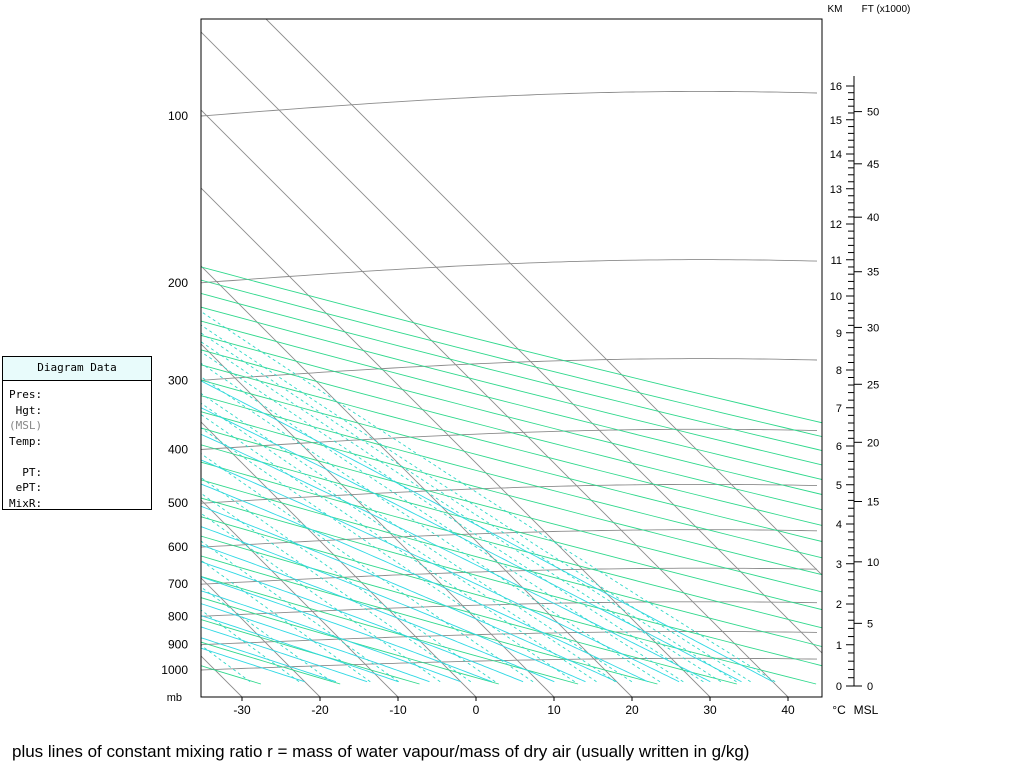 The width and height of the screenshot is (1024, 768). I want to click on equivalent-potential-temperature-label: ePT:, so click(26, 487).